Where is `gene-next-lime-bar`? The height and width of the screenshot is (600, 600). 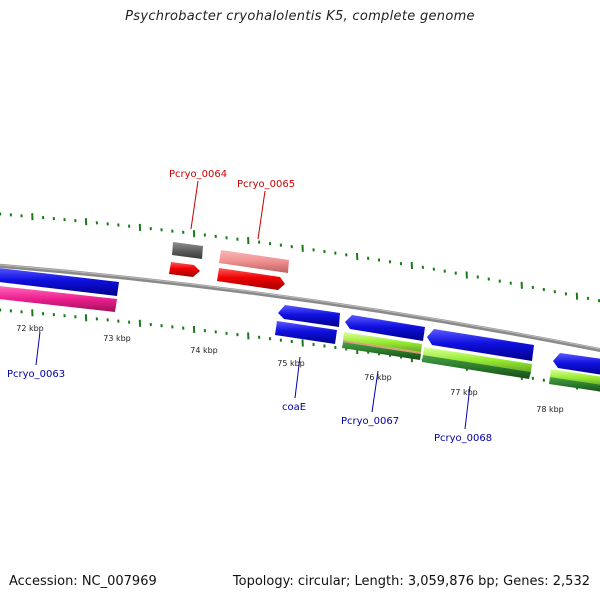 gene-next-lime-bar is located at coordinates (575, 377).